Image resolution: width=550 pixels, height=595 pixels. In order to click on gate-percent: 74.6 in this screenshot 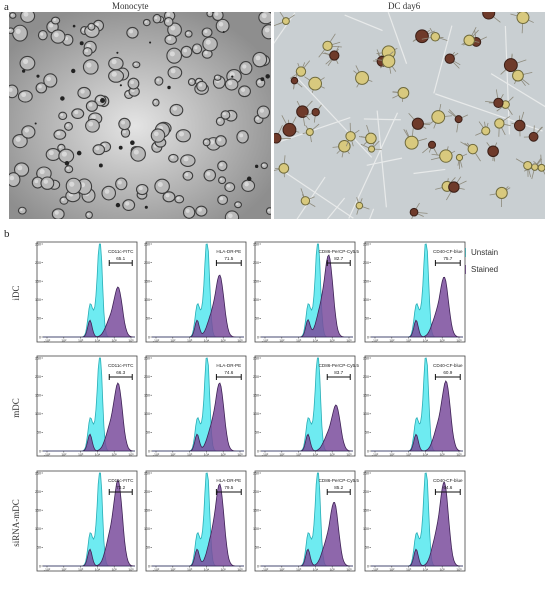, I will do `click(228, 372)`.